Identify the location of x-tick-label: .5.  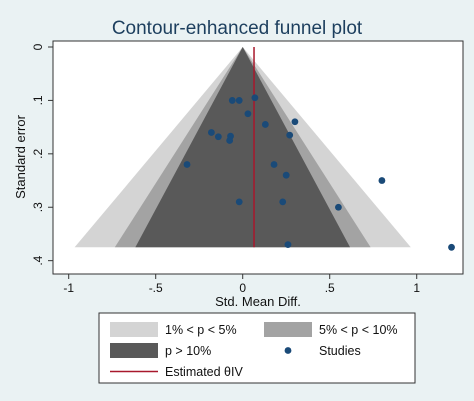
(330, 288).